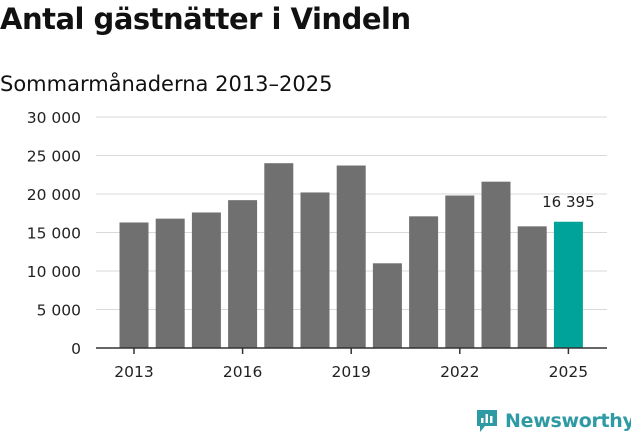 This screenshot has width=631, height=439. I want to click on y-tick-label: 0, so click(76, 349).